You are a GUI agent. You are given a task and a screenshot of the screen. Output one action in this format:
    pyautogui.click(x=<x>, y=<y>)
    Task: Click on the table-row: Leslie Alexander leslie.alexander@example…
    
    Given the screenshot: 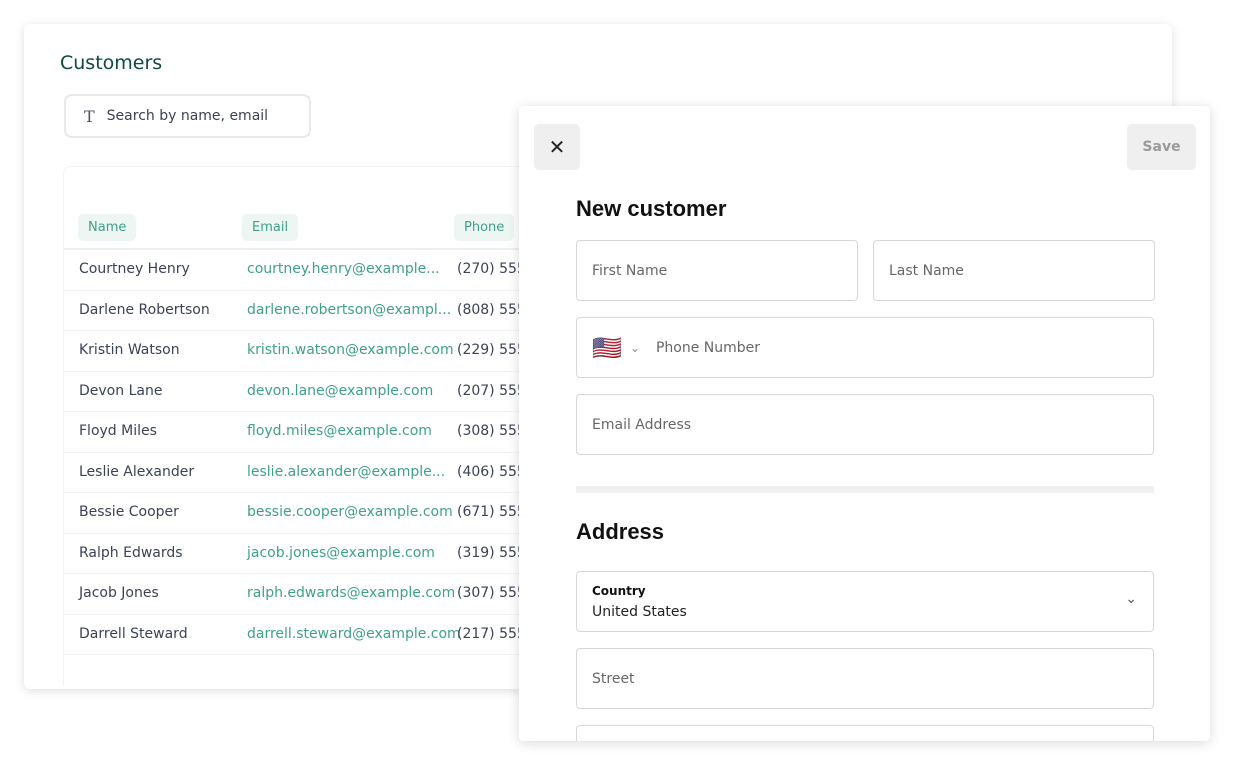 What is the action you would take?
    pyautogui.click(x=303, y=473)
    